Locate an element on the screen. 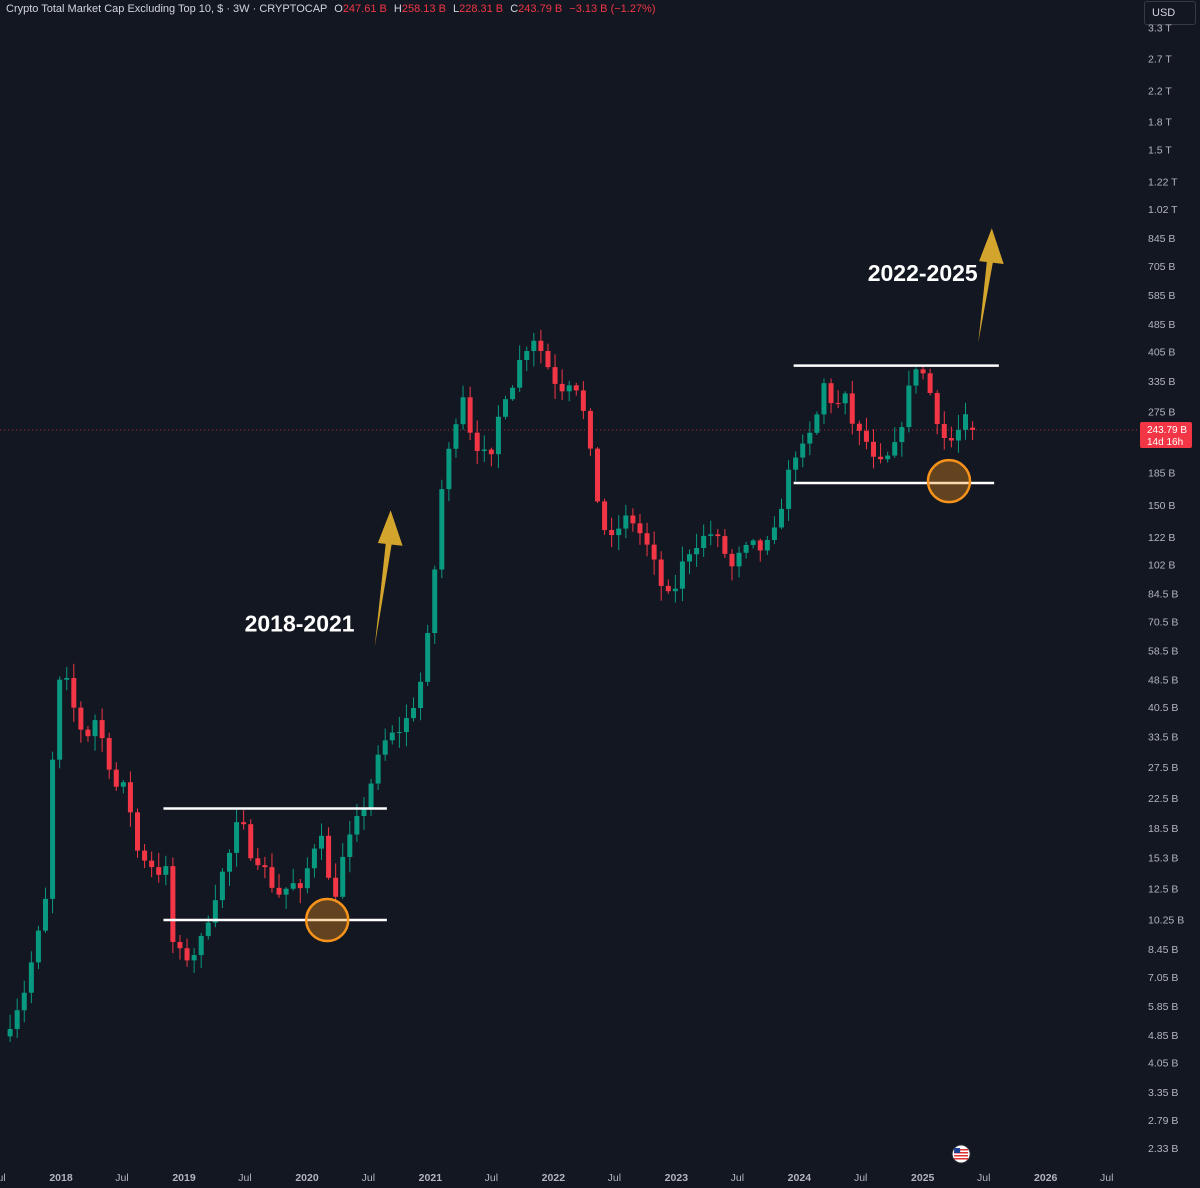 This screenshot has width=1200, height=1188. y-tick-label: 3.35 B is located at coordinates (1163, 1093).